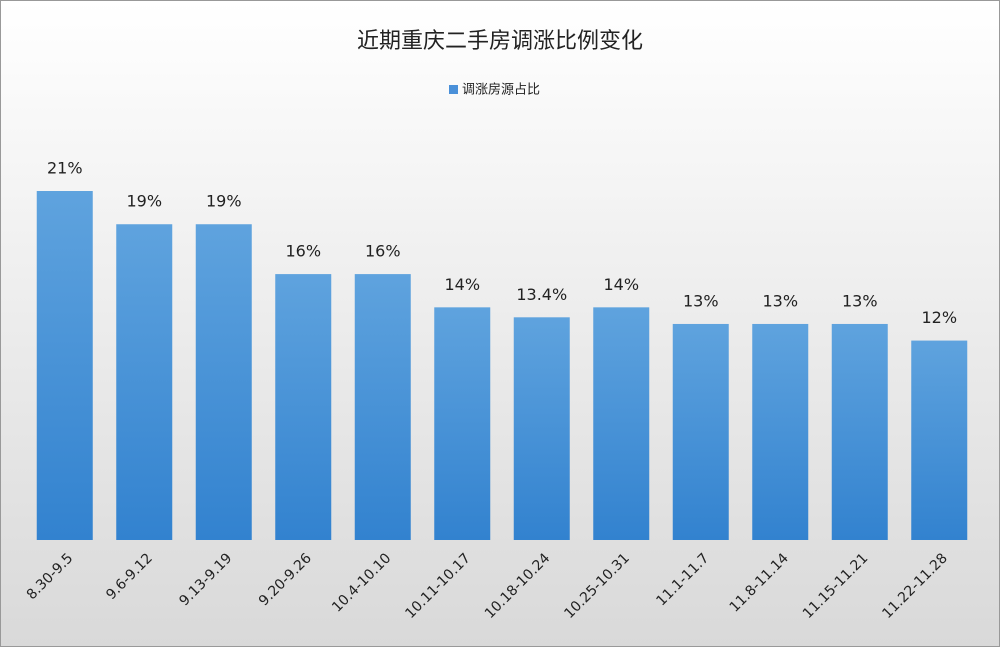 This screenshot has width=1000, height=651. Describe the element at coordinates (500, 41) in the screenshot. I see `chart-title: 近期重庆二手房调涨比例变化` at that location.